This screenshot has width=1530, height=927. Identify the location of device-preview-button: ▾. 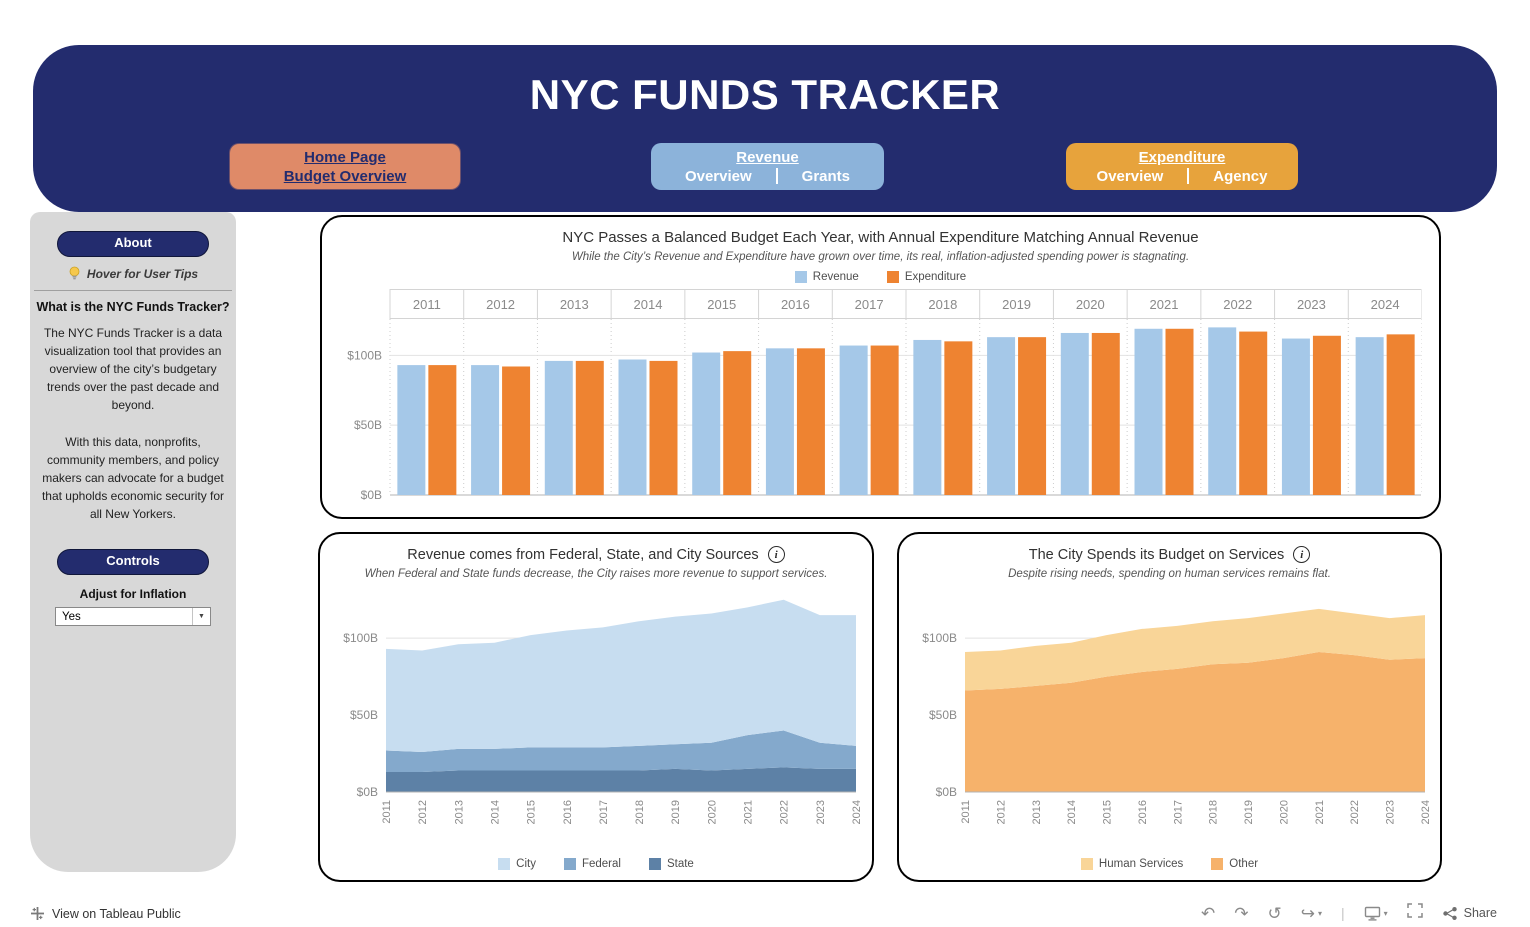
(1376, 913).